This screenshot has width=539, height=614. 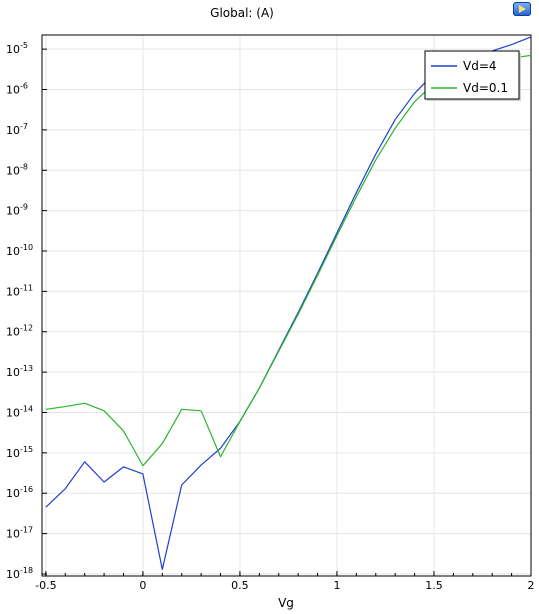 I want to click on x-tick-label: 1, so click(x=336, y=585).